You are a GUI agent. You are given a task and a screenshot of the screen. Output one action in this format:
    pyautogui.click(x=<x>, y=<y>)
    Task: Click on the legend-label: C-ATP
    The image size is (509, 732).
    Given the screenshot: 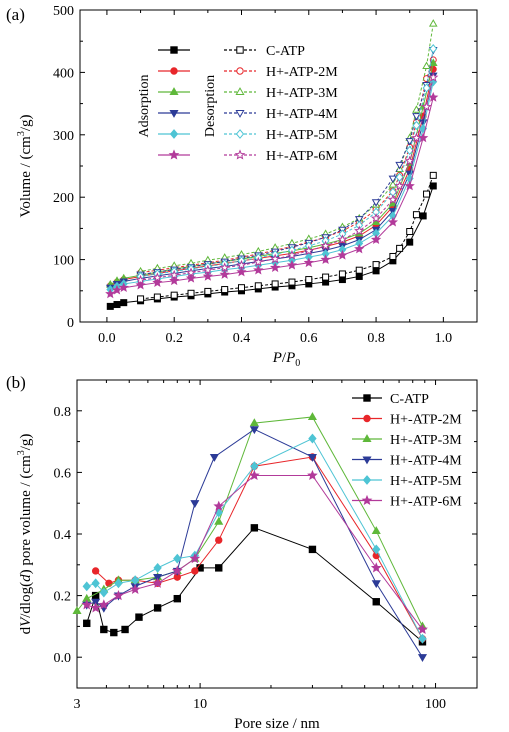 What is the action you would take?
    pyautogui.click(x=285, y=51)
    